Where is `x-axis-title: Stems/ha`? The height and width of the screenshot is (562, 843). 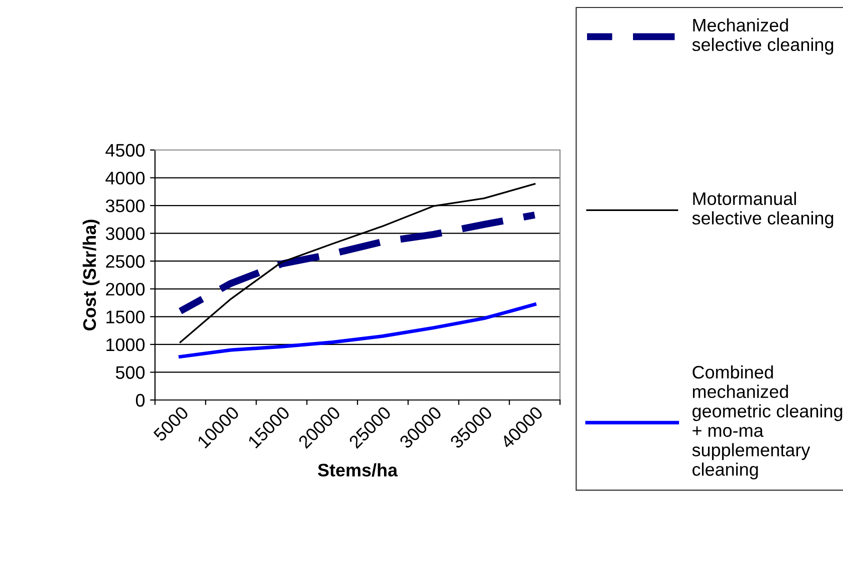
x-axis-title: Stems/ha is located at coordinates (358, 470).